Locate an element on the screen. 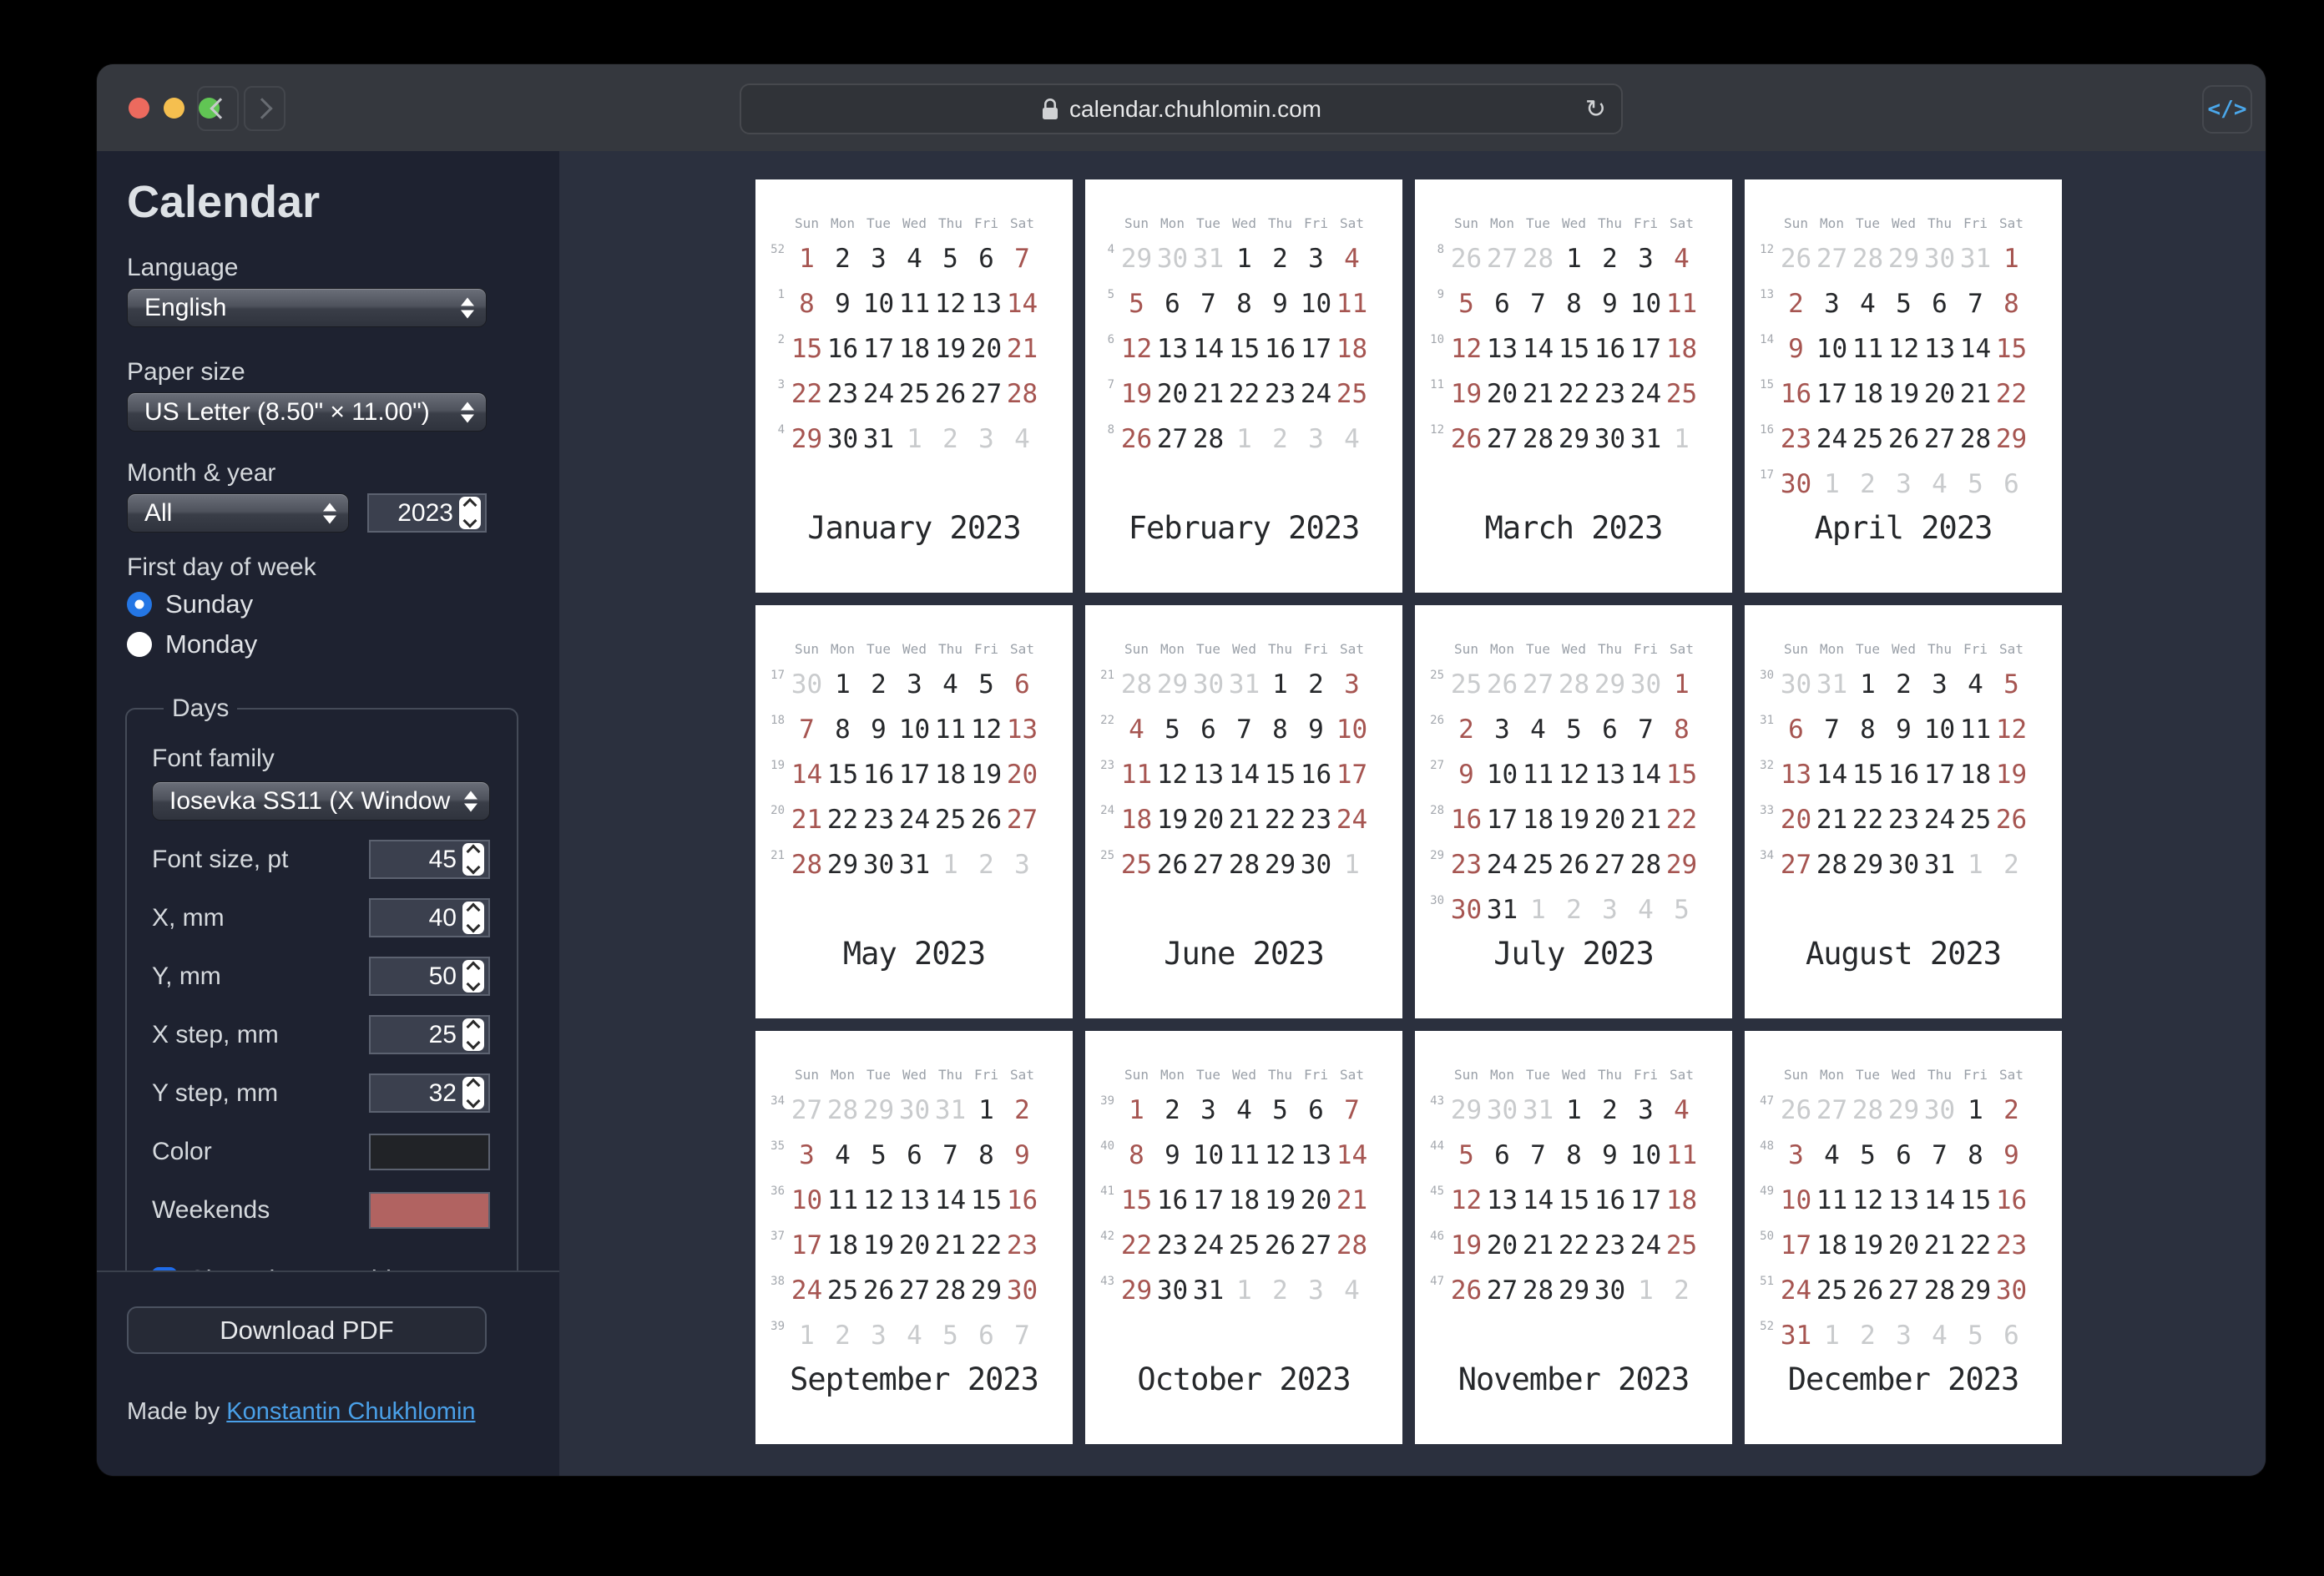 The height and width of the screenshot is (1576, 2324). week-number: 49 is located at coordinates (1767, 1191).